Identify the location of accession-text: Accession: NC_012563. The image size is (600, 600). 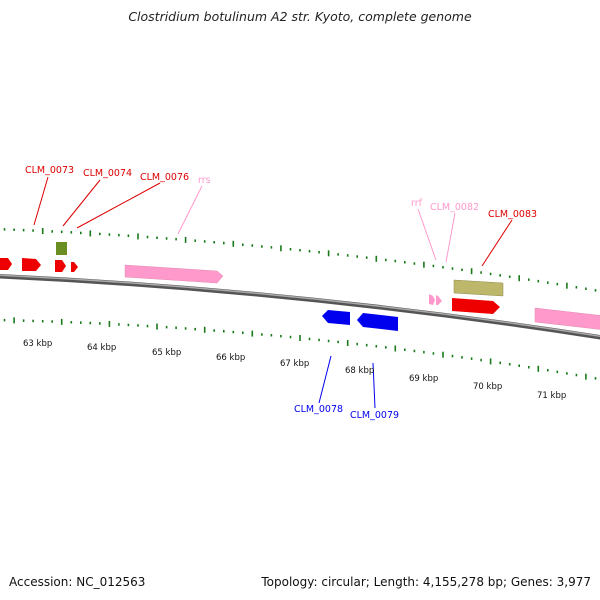
(77, 582).